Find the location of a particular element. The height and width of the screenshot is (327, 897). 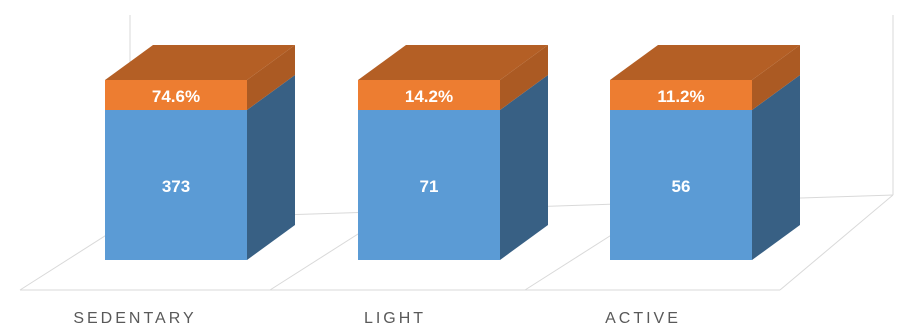

category-label: LIGHT is located at coordinates (395, 318).